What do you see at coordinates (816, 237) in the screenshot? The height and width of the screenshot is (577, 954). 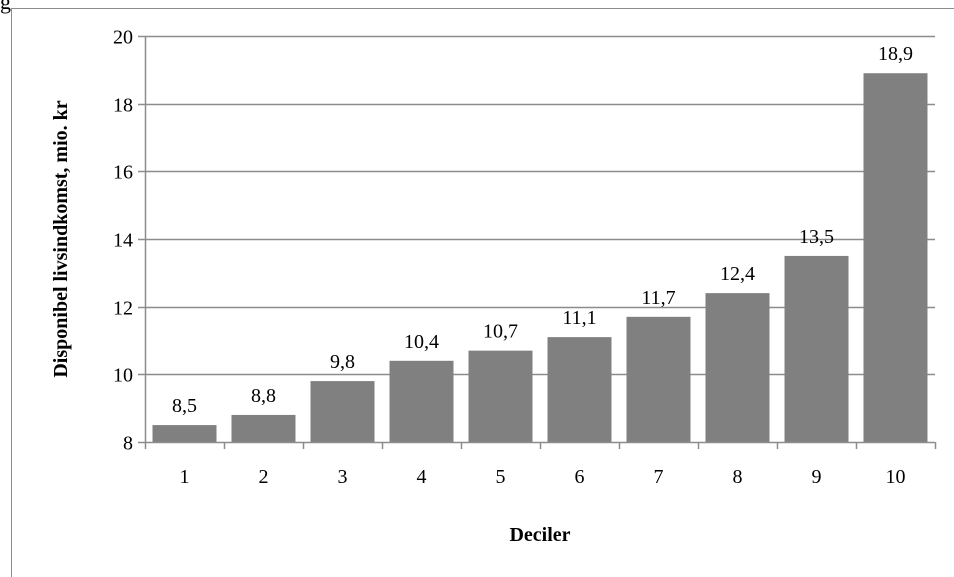 I see `data-label: 13,5` at bounding box center [816, 237].